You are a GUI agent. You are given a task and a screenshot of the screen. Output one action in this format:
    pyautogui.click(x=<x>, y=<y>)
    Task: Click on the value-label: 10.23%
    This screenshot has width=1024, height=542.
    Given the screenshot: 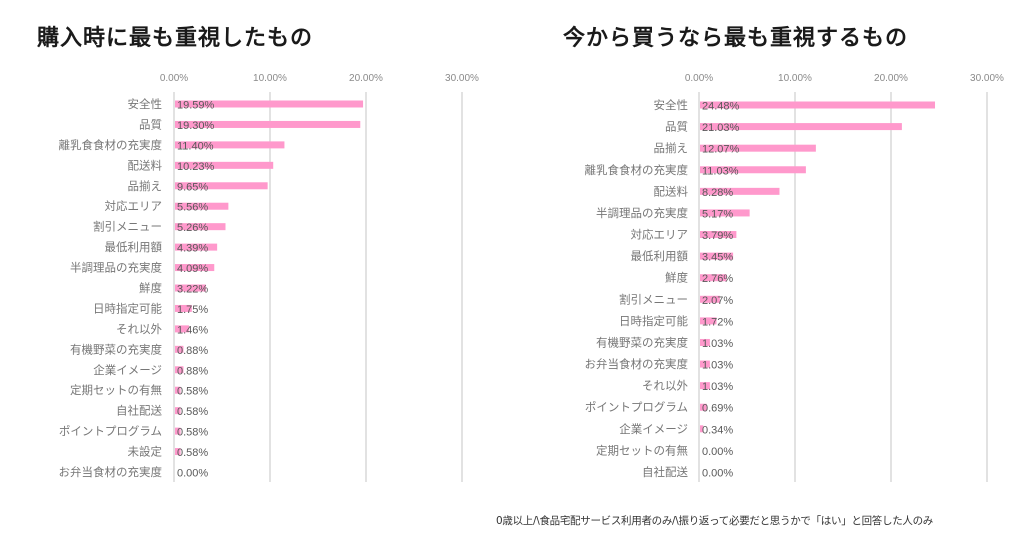 What is the action you would take?
    pyautogui.click(x=196, y=167)
    